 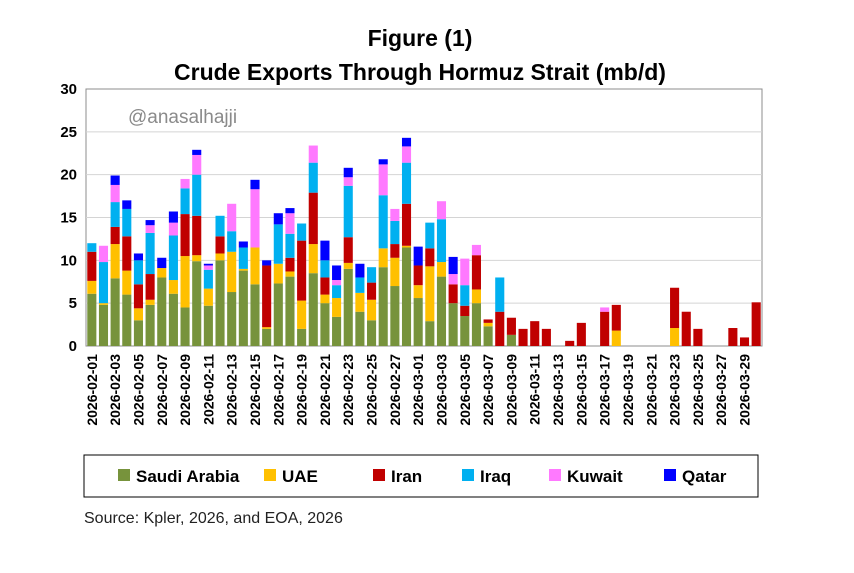 I want to click on y-tick-label: 15, so click(x=68, y=218).